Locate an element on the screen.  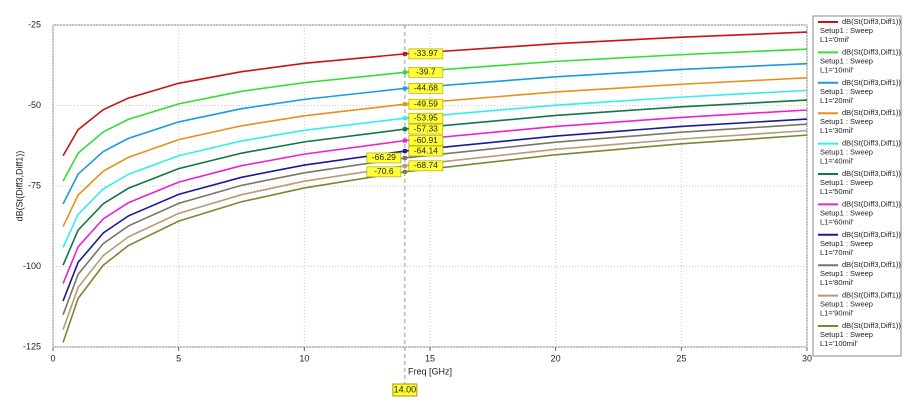
legend-variation: L1='40mil' is located at coordinates (837, 161).